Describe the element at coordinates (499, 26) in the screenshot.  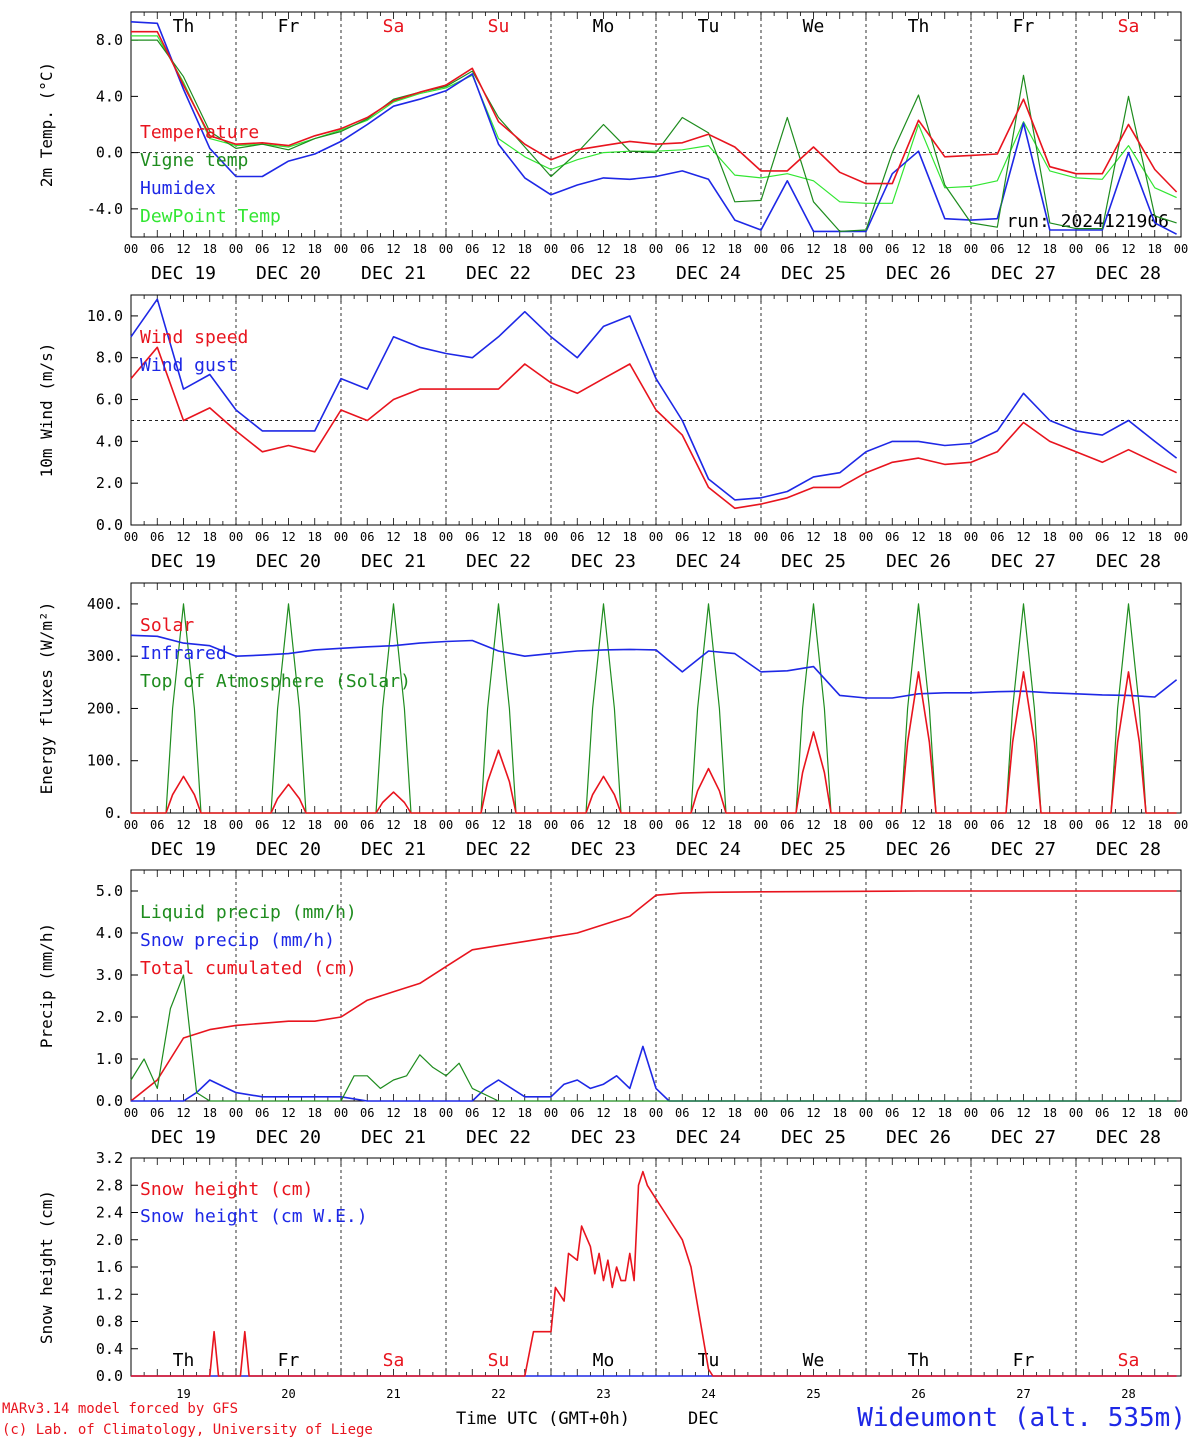
I see `weekday-label: Su` at that location.